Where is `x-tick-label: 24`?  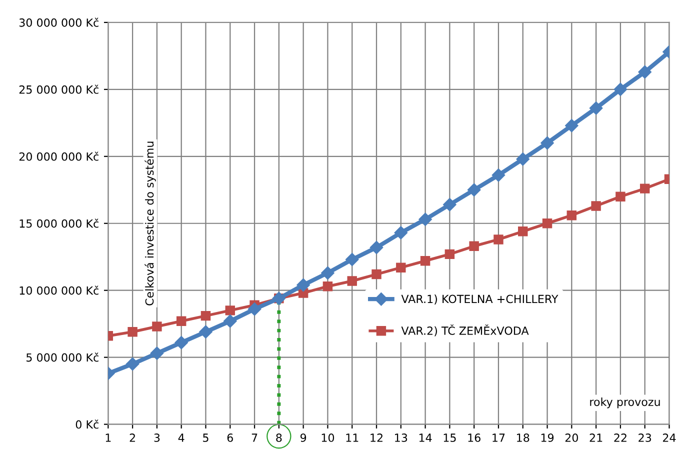 x-tick-label: 24 is located at coordinates (669, 438).